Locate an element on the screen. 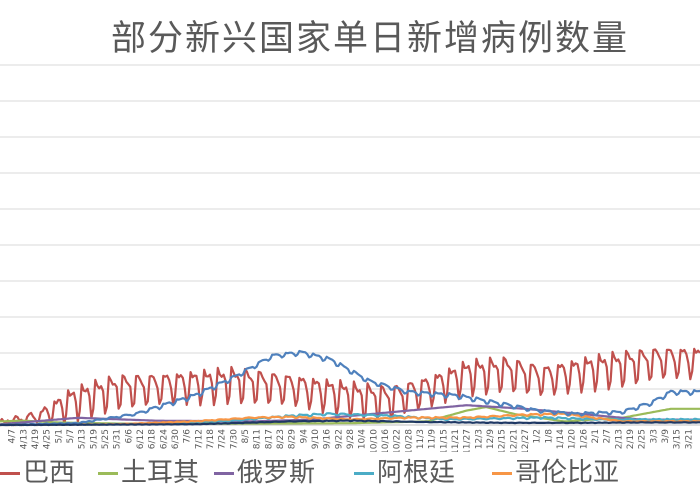  x-tick-label: 7/12 is located at coordinates (199, 439).